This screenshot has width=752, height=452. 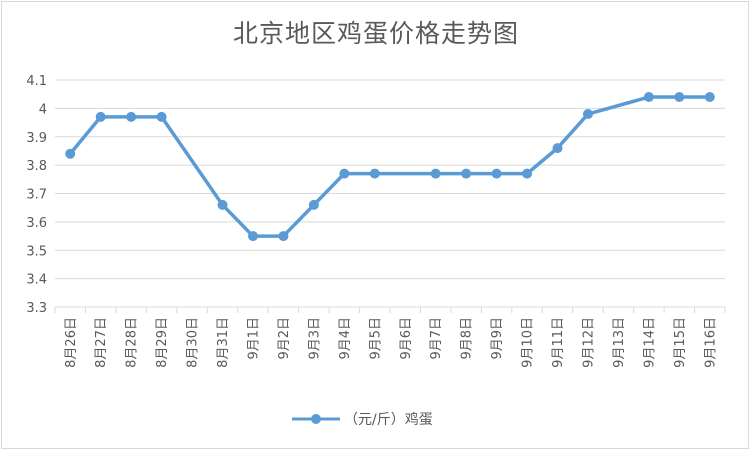 What do you see at coordinates (162, 342) in the screenshot?
I see `x-tick-label: 8月29日` at bounding box center [162, 342].